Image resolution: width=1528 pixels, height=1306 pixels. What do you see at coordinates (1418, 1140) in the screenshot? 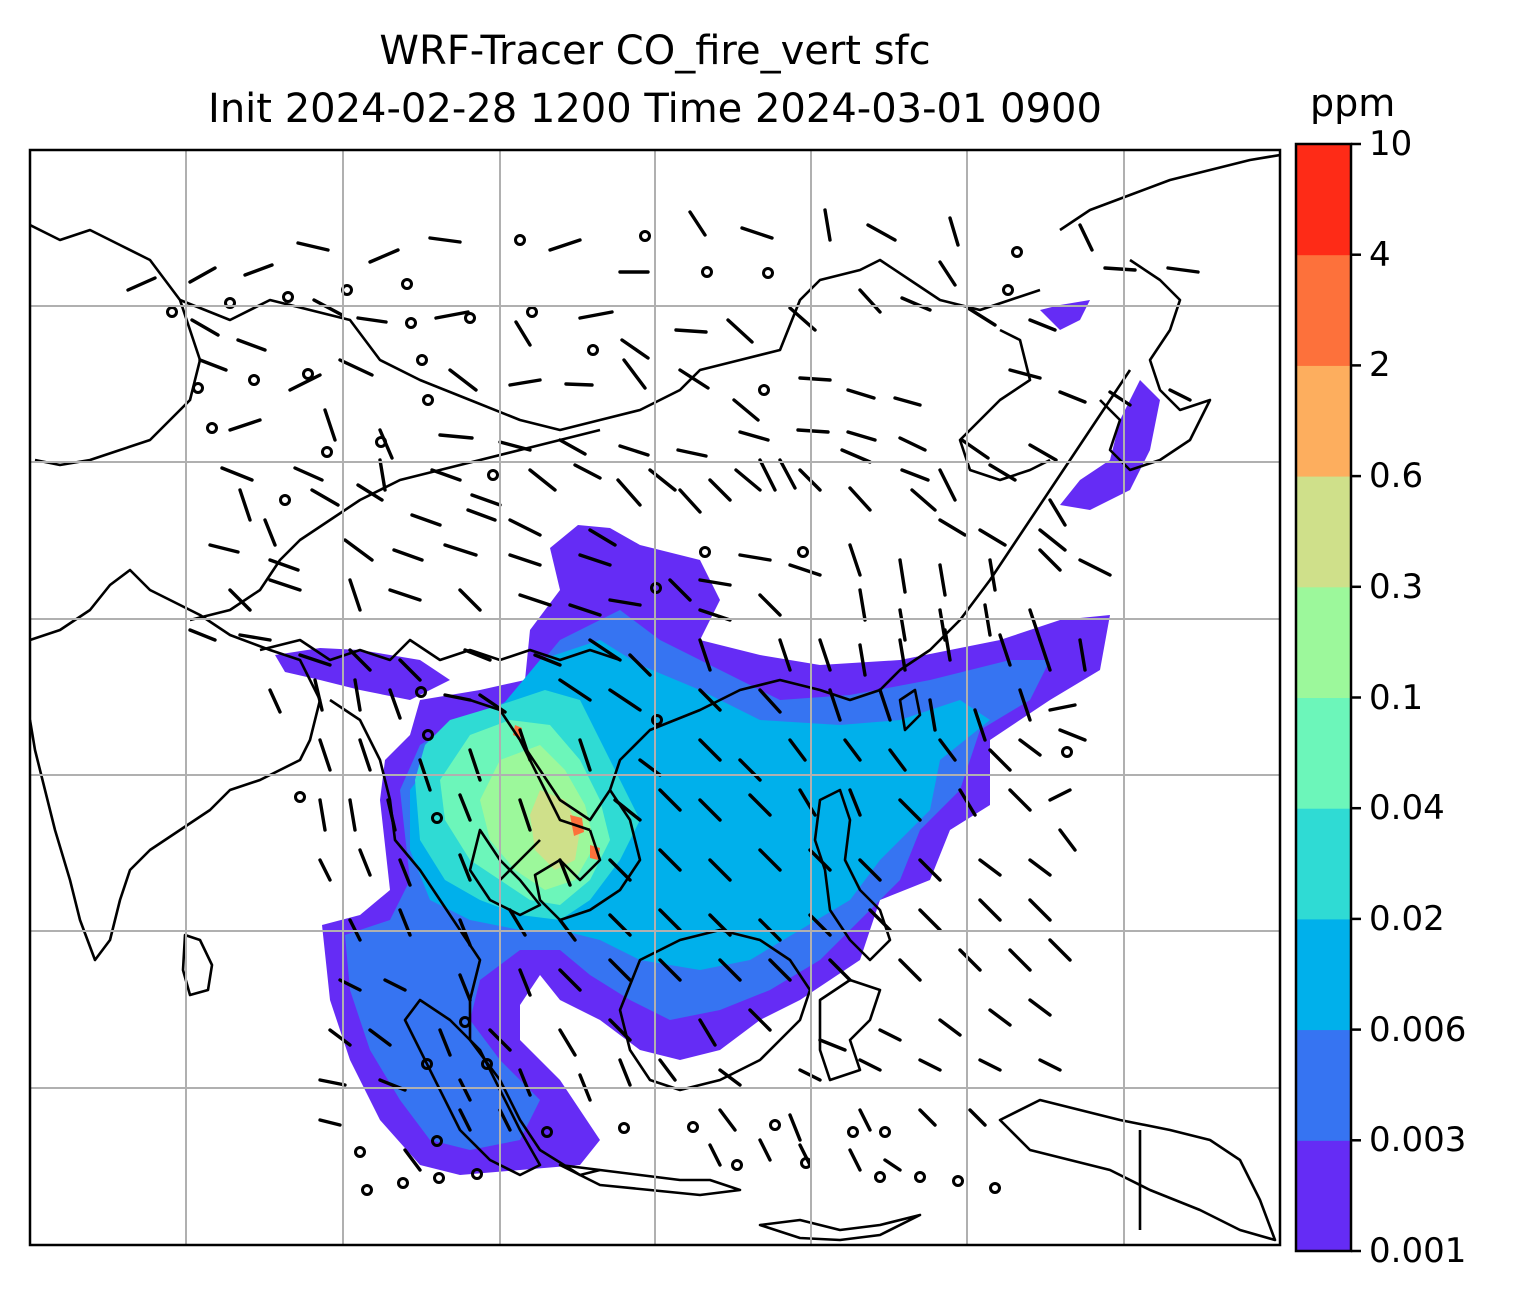
I see `colorbar-tick-label: 0.003` at bounding box center [1418, 1140].